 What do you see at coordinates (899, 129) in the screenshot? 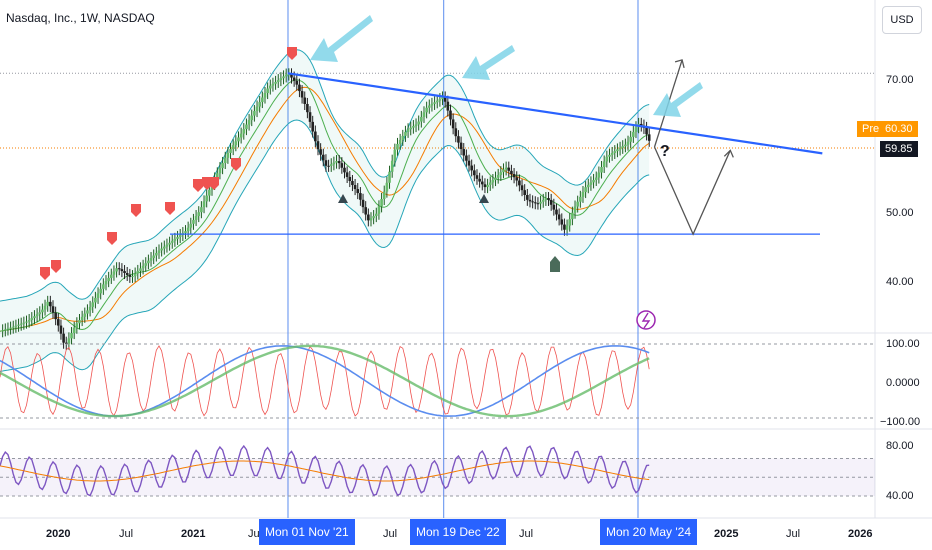
I see `pre-value: 60.30` at bounding box center [899, 129].